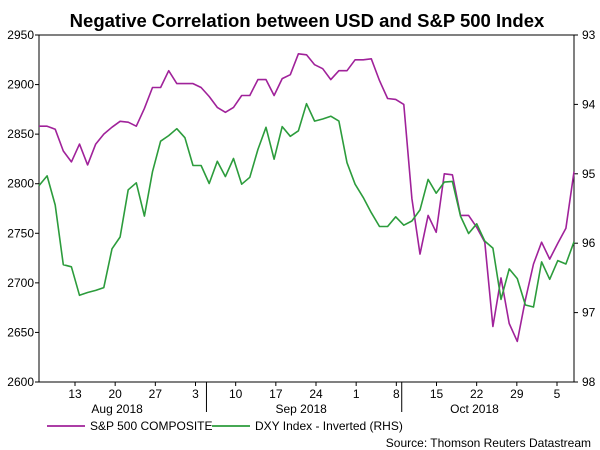  Describe the element at coordinates (488, 443) in the screenshot. I see `source-note: Source: Thomson Reuters Datastream` at that location.